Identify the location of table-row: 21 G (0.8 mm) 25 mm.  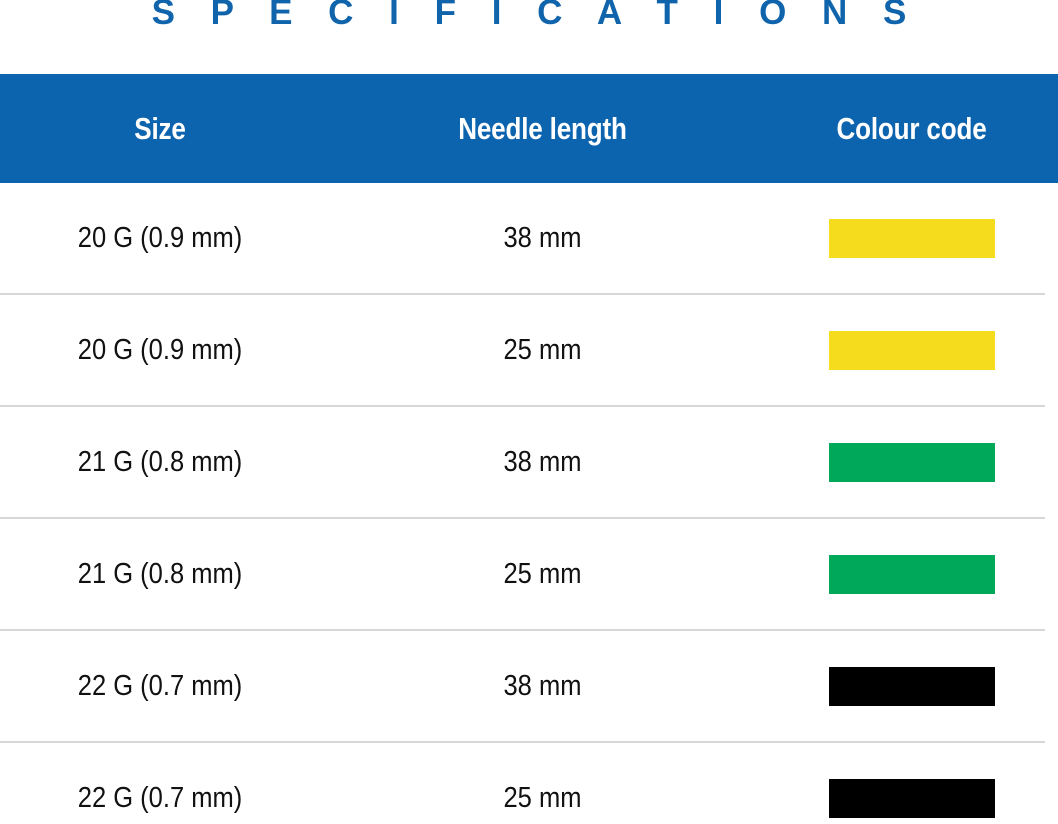
(529, 573).